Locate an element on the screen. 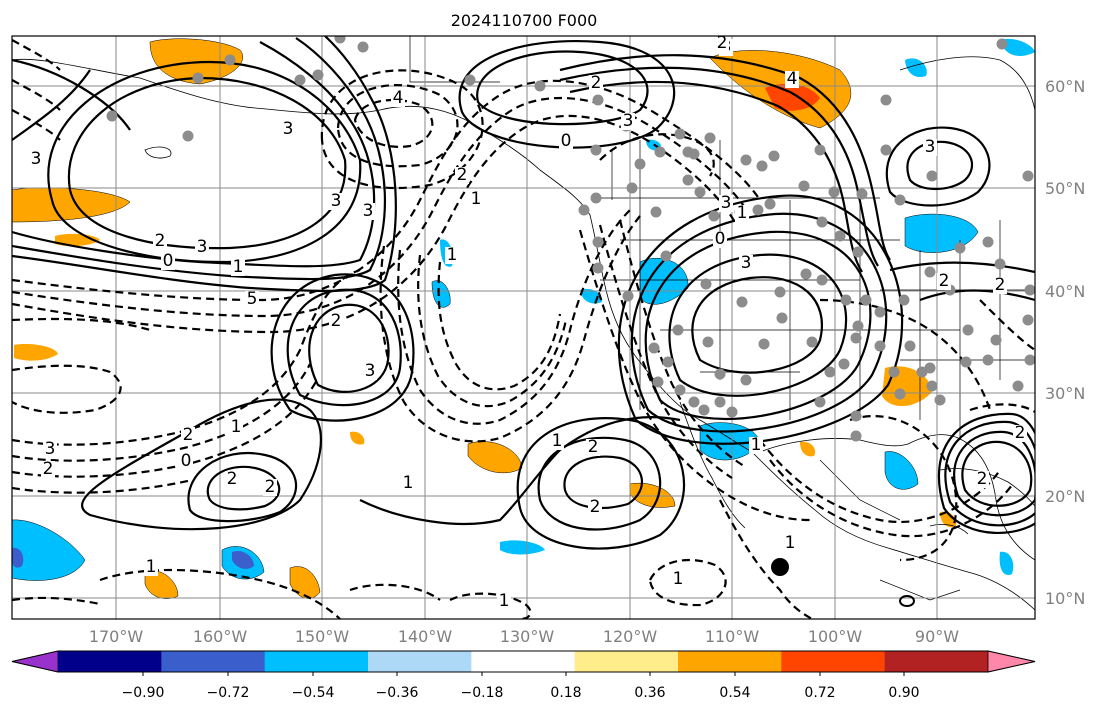 This screenshot has width=1105, height=712. longitude-label: 120°W is located at coordinates (630, 636).